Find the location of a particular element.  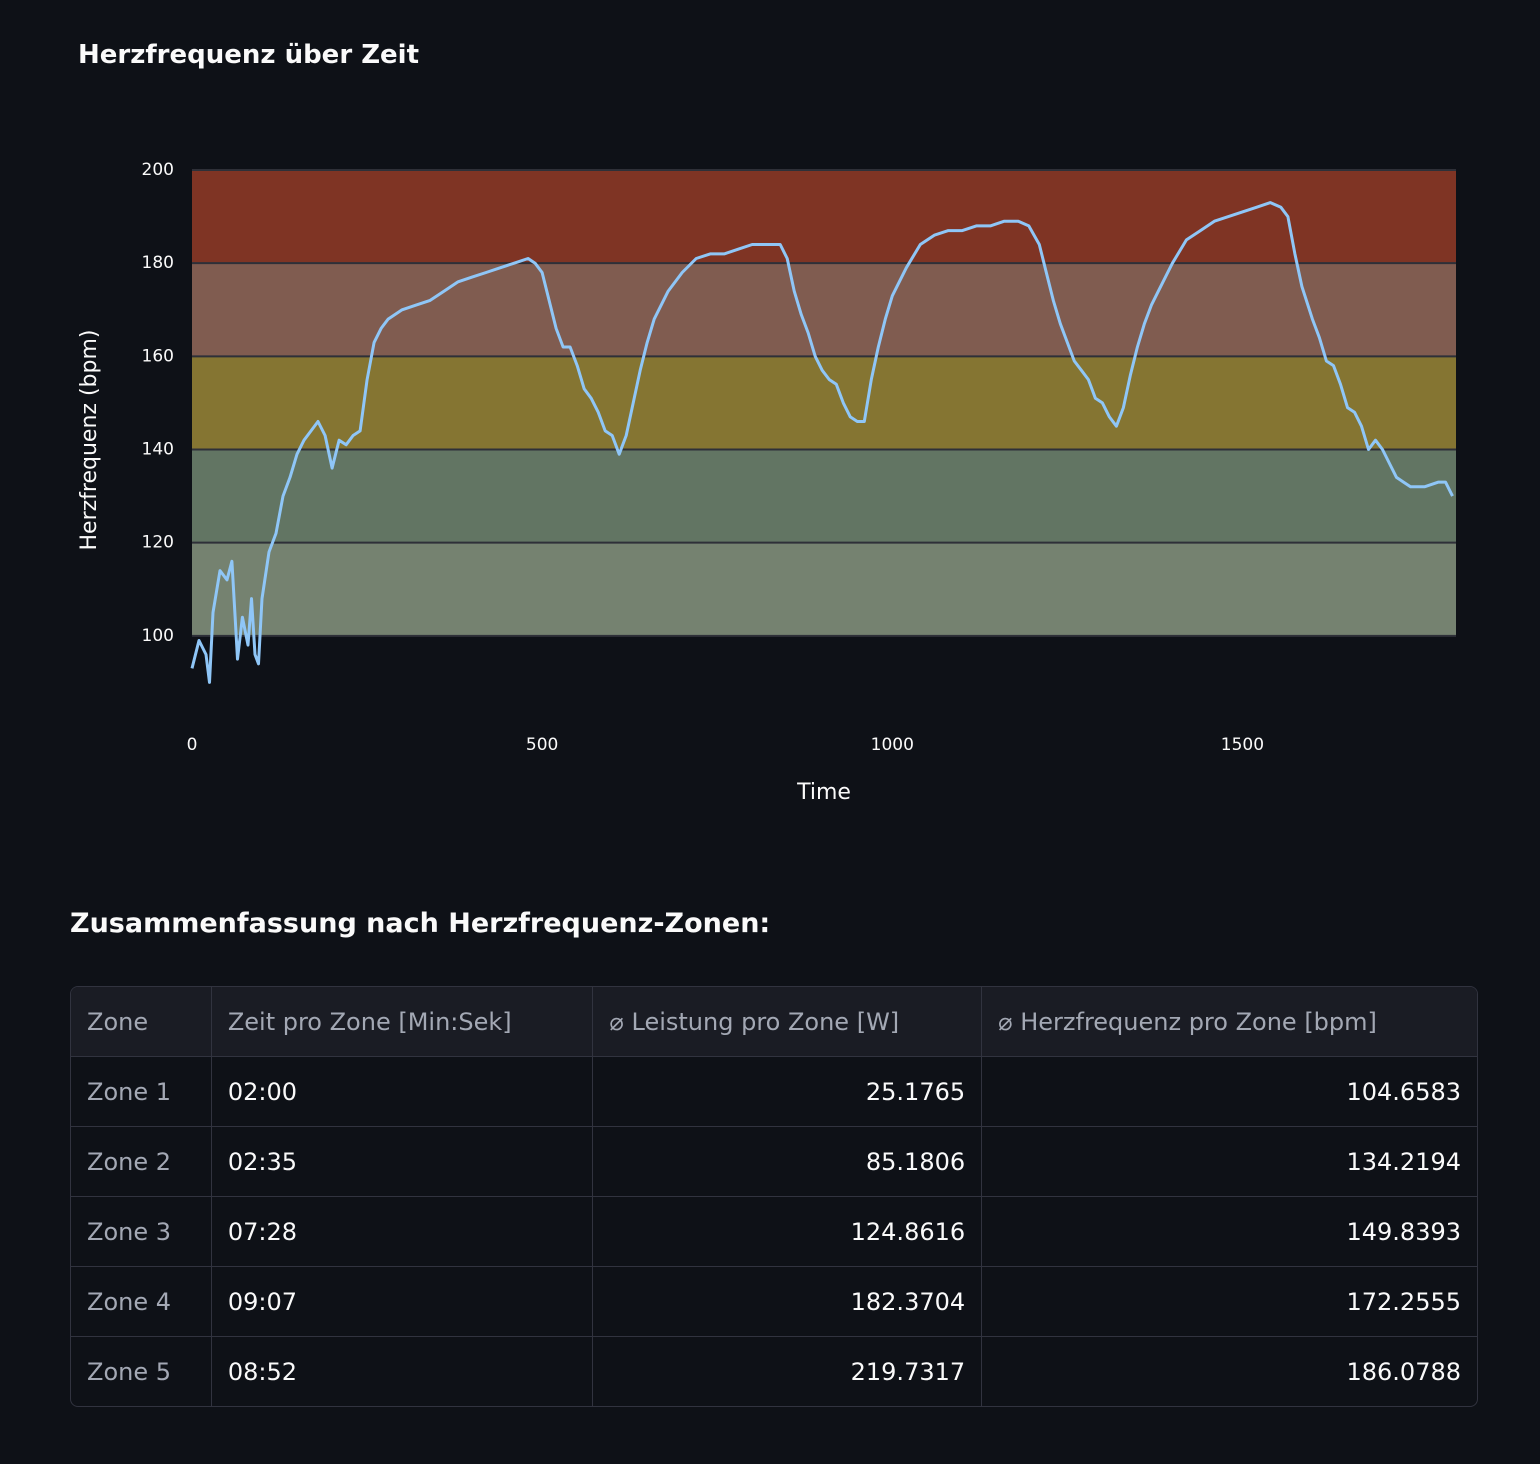

table-row: Zone 4 09:07 182.3704 172.2555 is located at coordinates (774, 1301).